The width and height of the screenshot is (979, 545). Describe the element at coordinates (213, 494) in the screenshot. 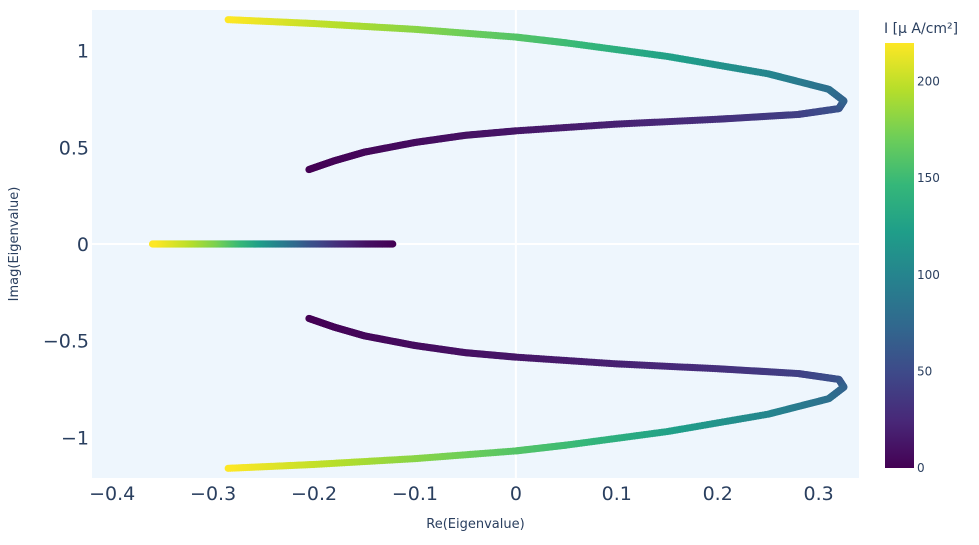

I see `x-tick-label: −0.3` at that location.